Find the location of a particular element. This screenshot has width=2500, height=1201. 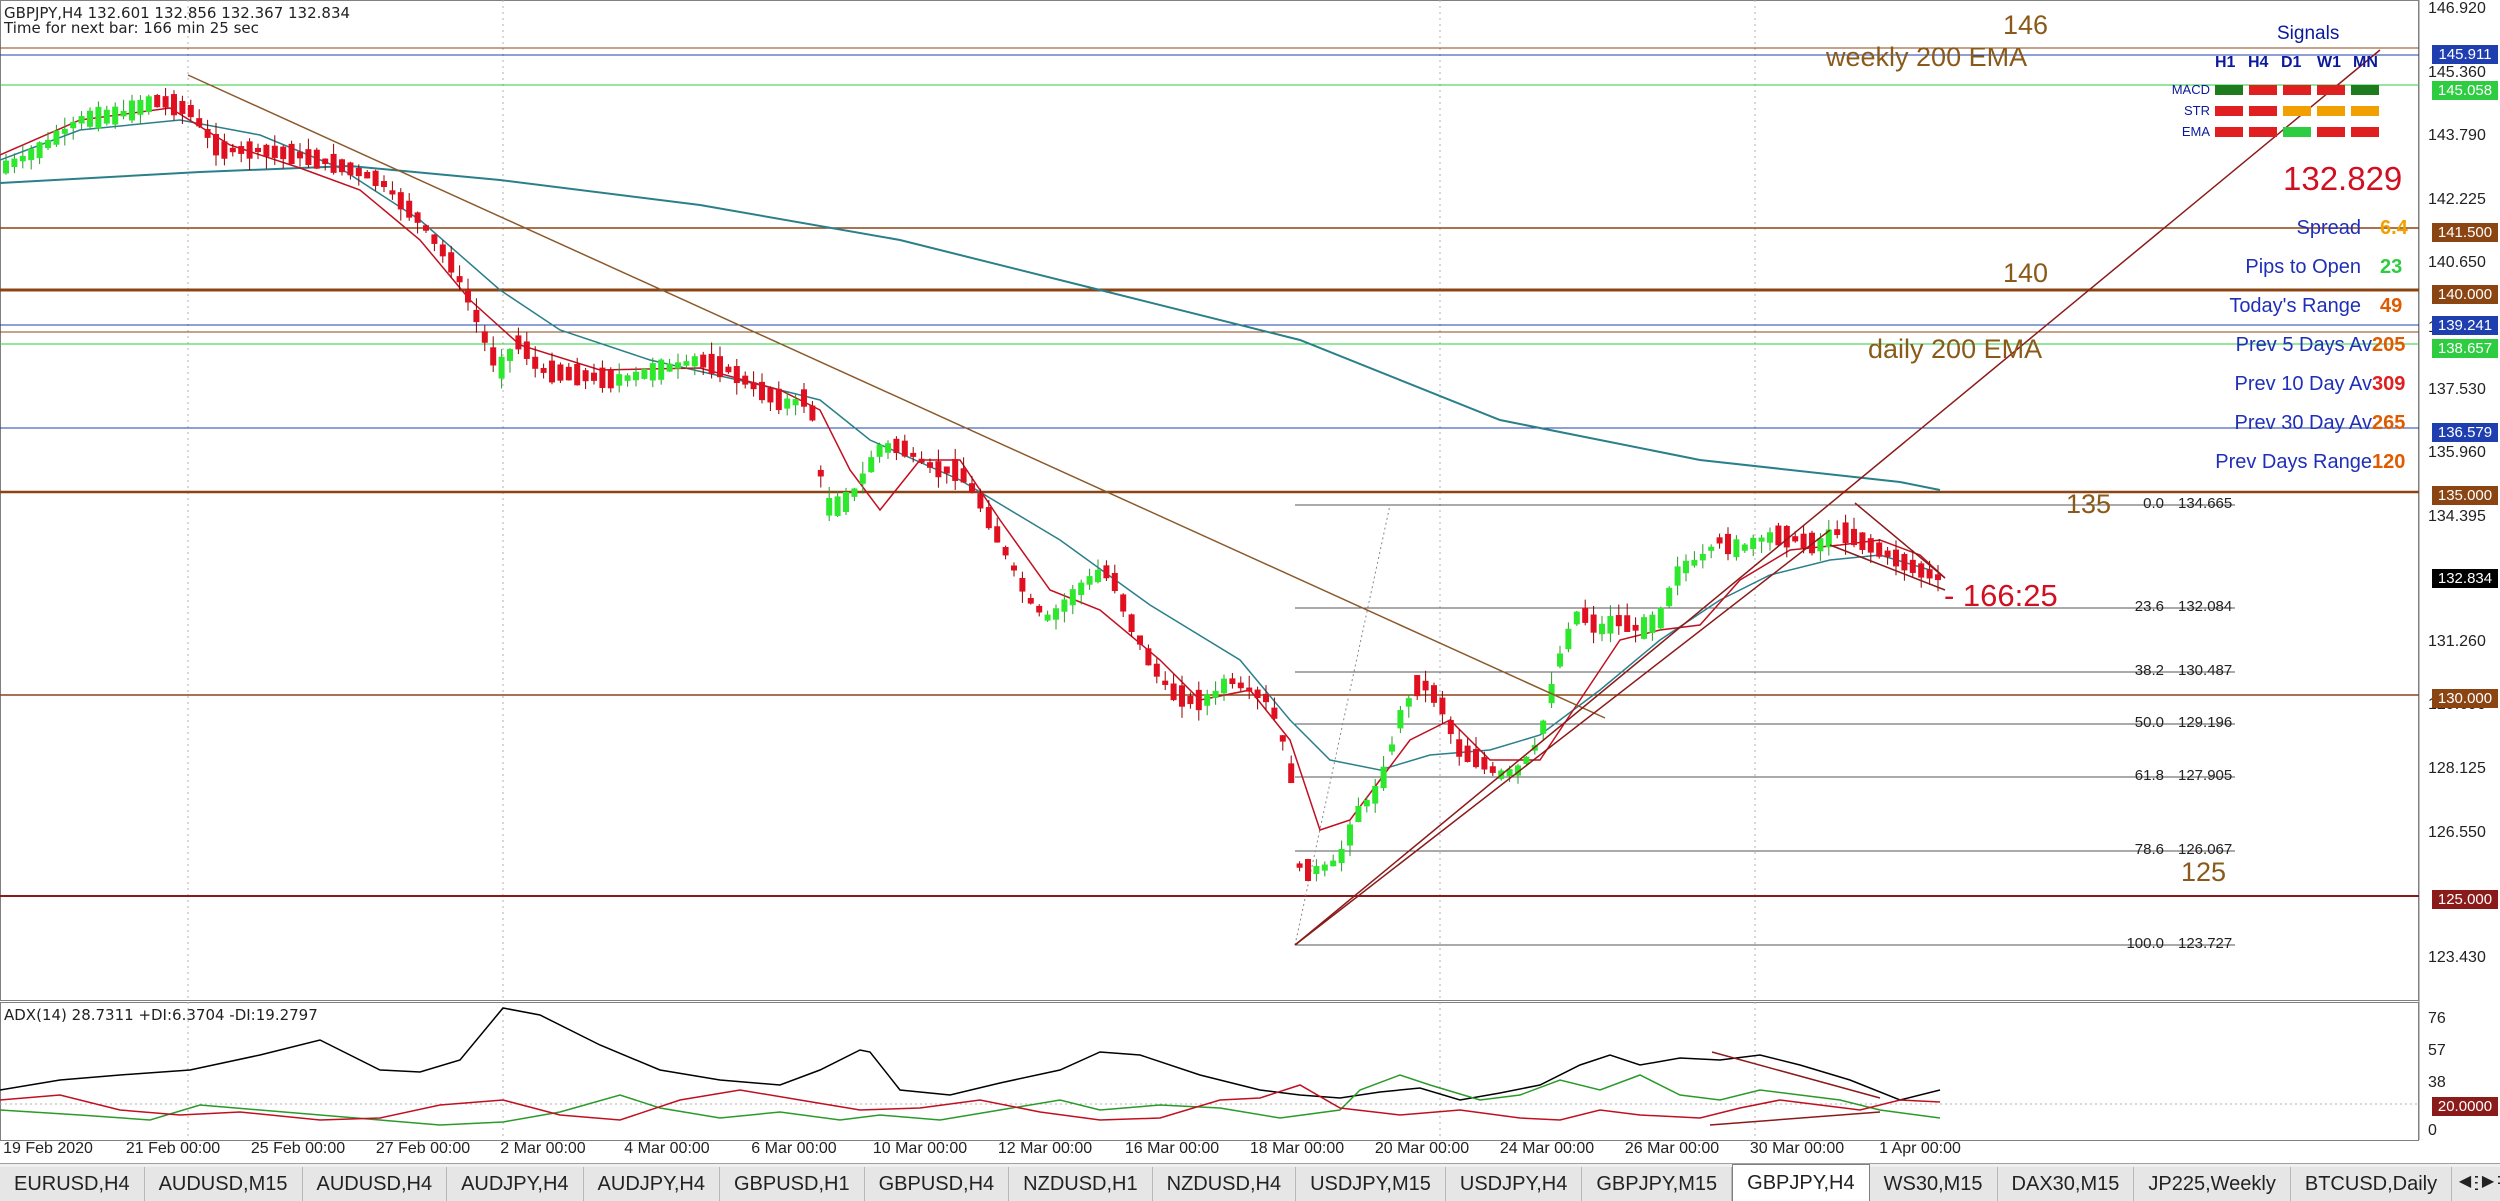

tabs-scroll-right-icon: ▶ is located at coordinates (2488, 1182).